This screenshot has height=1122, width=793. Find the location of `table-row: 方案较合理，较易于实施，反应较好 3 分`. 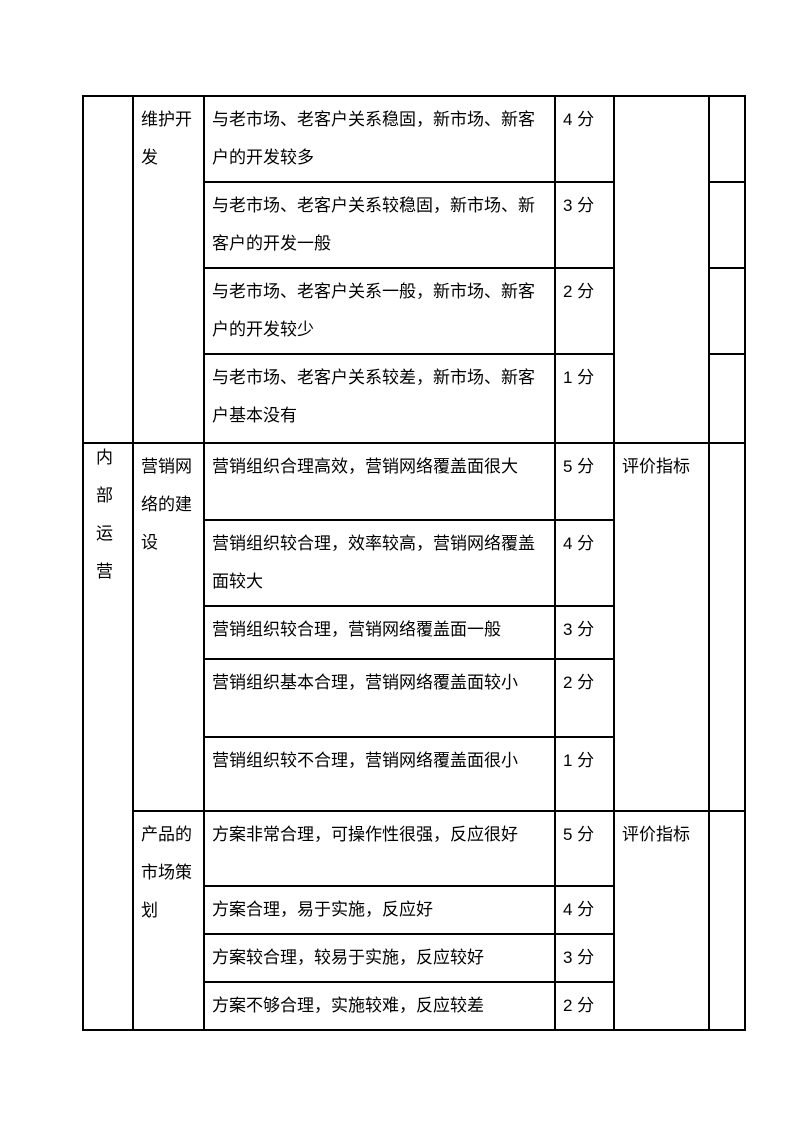

table-row: 方案较合理，较易于实施，反应较好 3 分 is located at coordinates (414, 958).